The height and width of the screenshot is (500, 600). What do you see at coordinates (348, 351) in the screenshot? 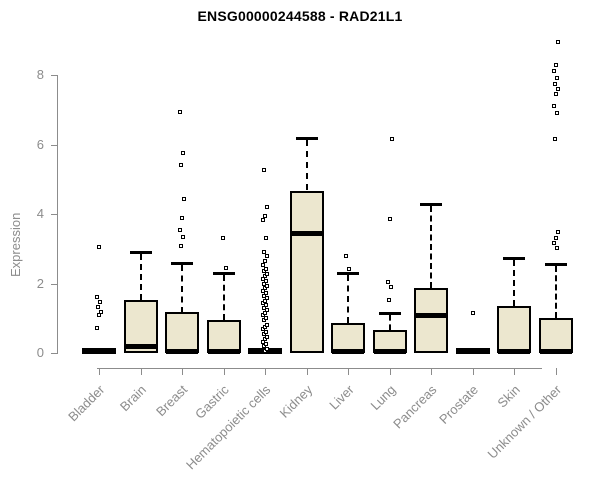
I see `median-liver` at bounding box center [348, 351].